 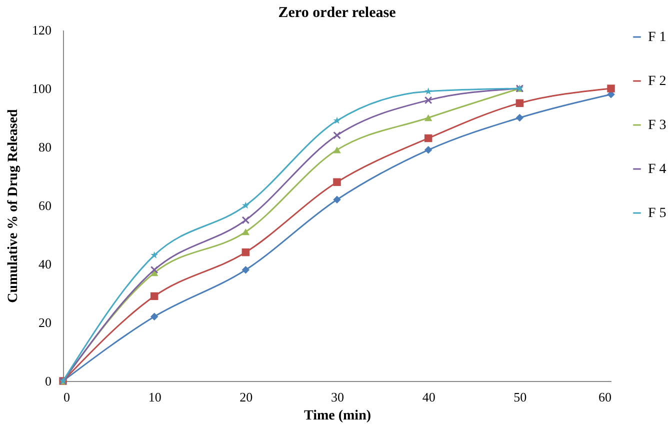 I want to click on legend-label: F 5, so click(x=657, y=213).